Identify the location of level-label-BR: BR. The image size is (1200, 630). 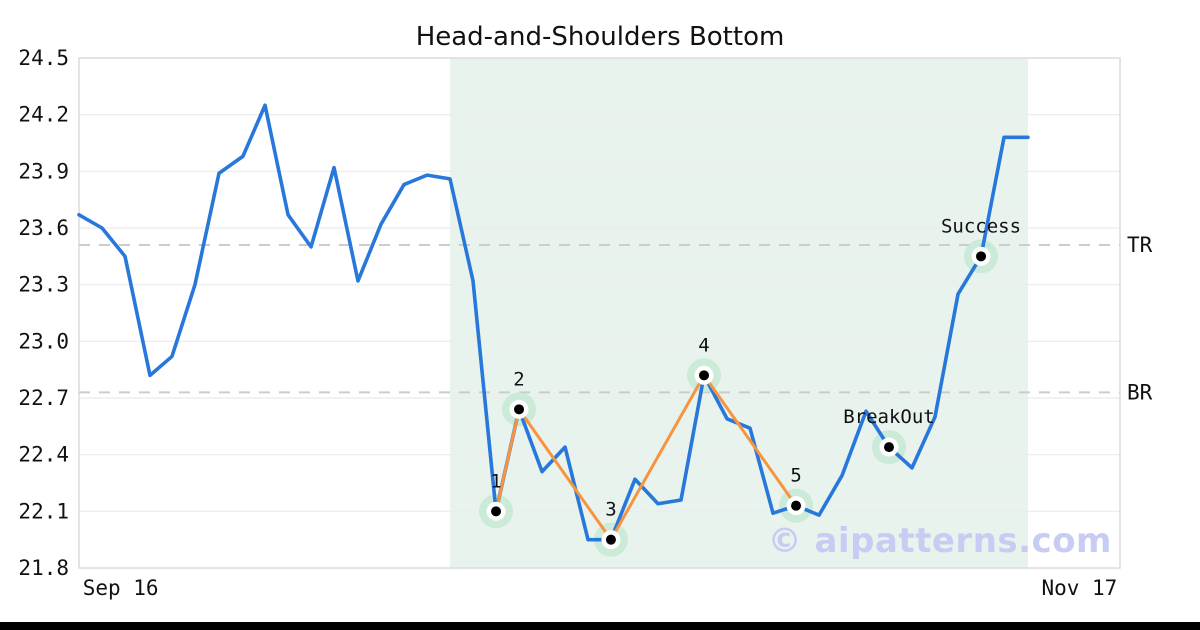
(1140, 392).